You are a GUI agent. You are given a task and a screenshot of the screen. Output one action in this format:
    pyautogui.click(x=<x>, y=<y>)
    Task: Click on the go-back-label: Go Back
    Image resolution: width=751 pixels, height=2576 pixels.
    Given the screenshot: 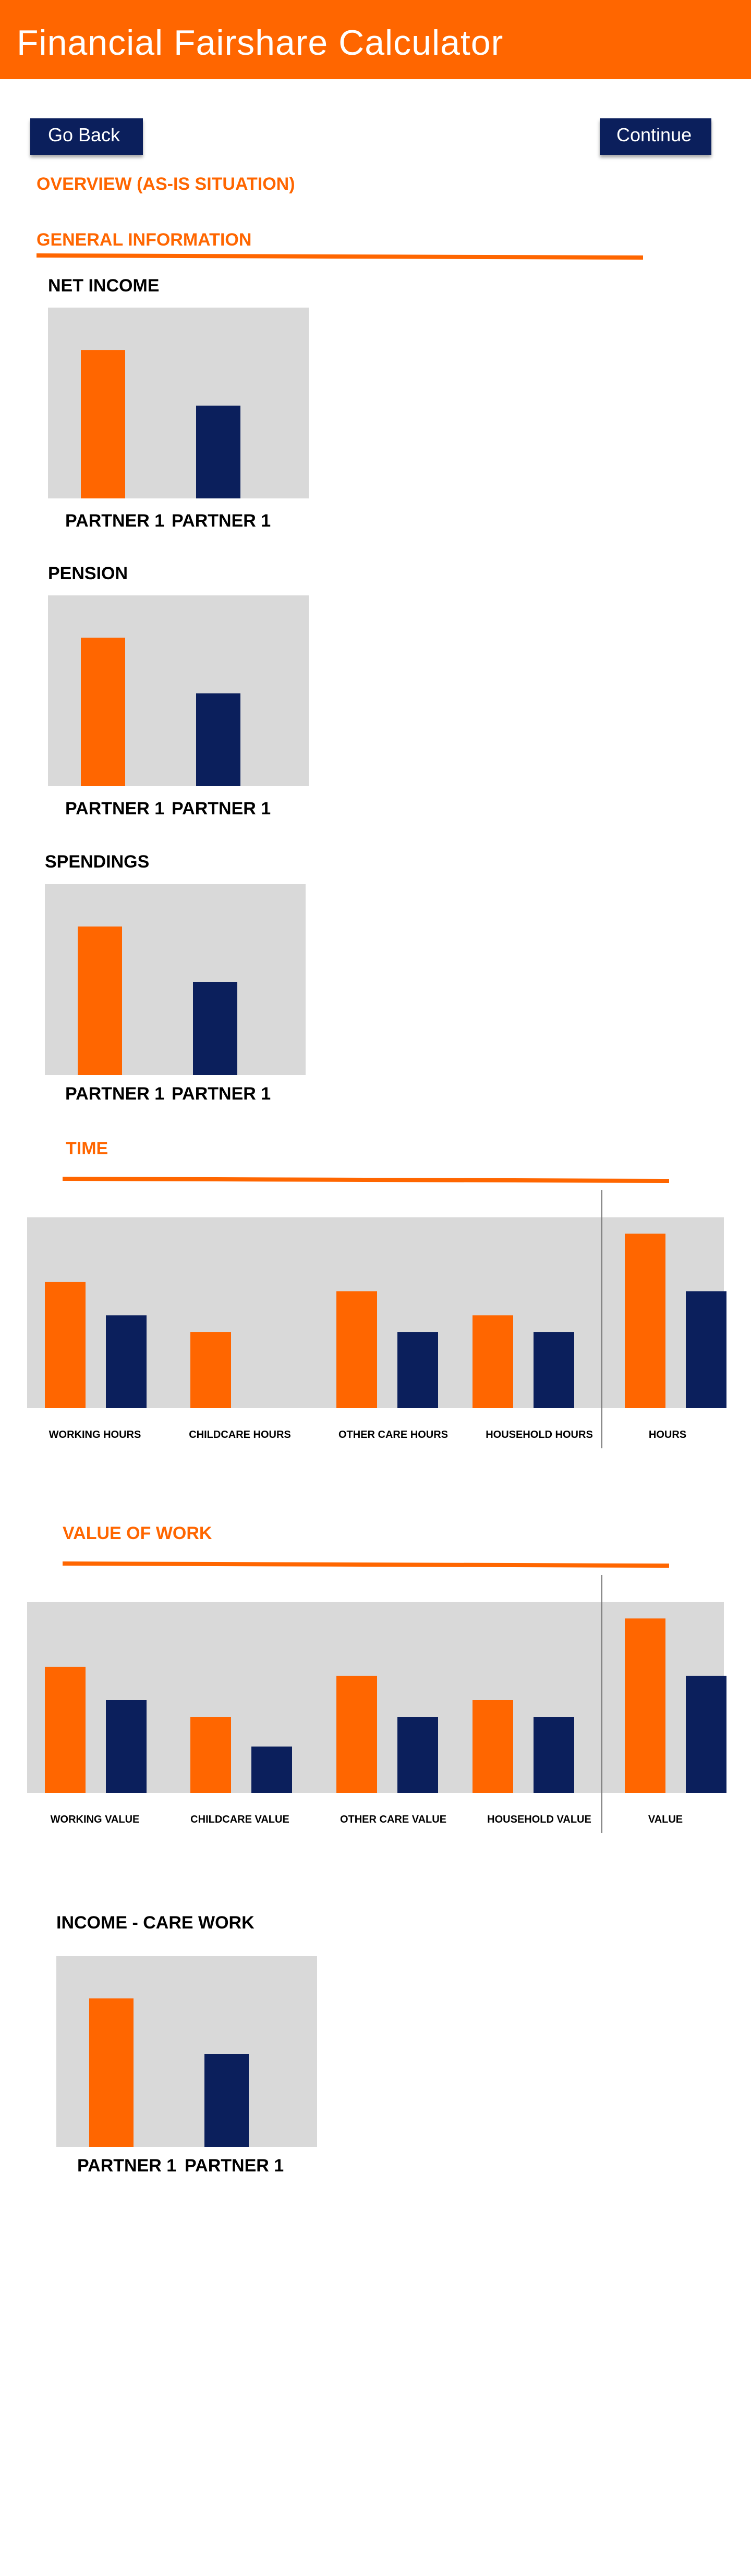 What is the action you would take?
    pyautogui.click(x=84, y=134)
    